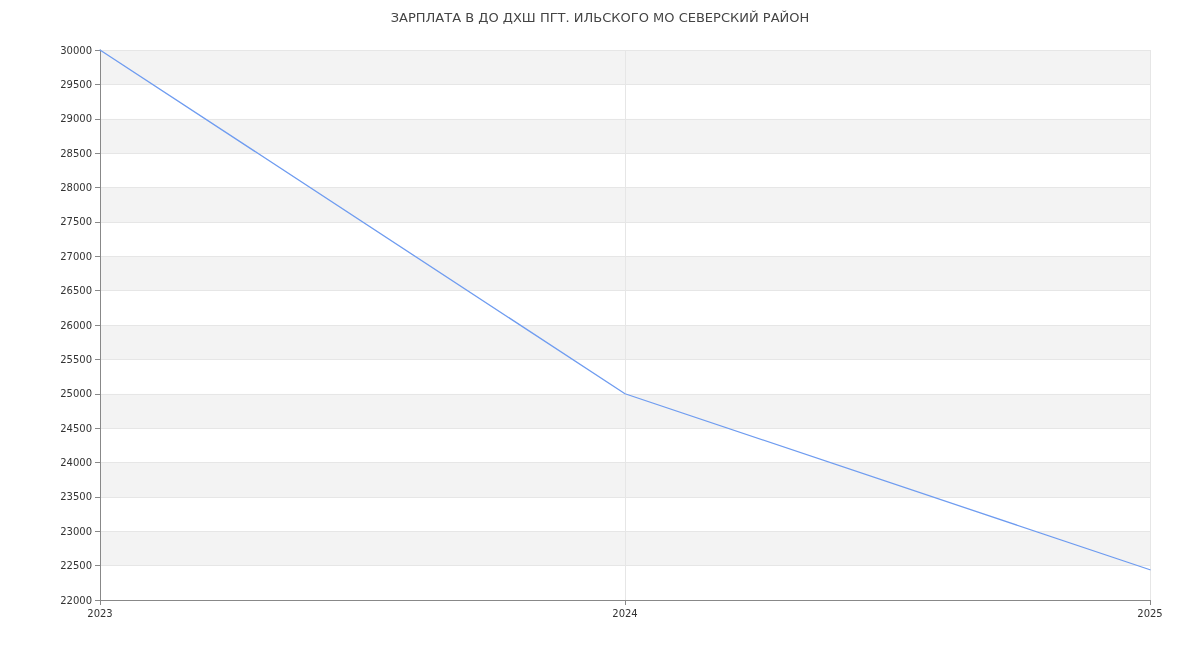 This screenshot has width=1200, height=650. I want to click on x-tick-label: 2023, so click(100, 613).